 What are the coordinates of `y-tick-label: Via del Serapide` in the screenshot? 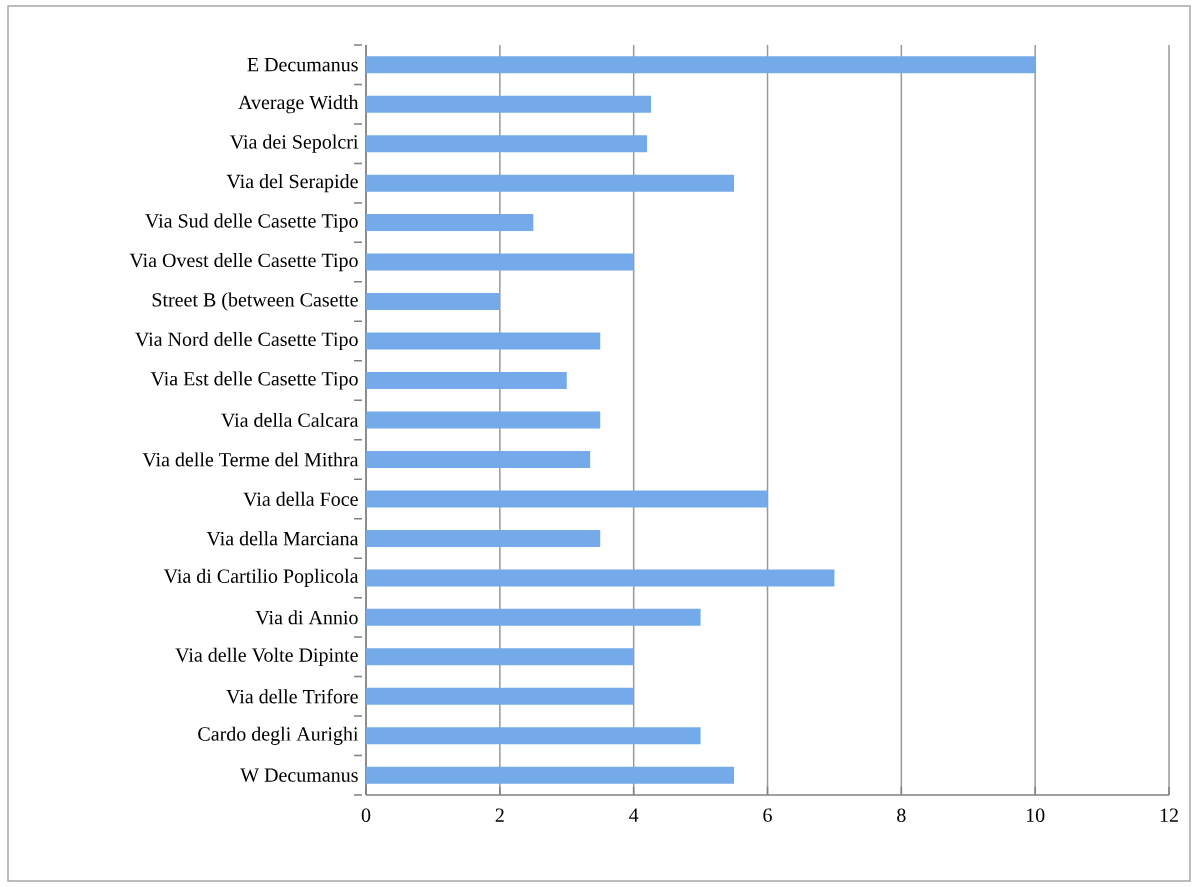 It's located at (292, 183).